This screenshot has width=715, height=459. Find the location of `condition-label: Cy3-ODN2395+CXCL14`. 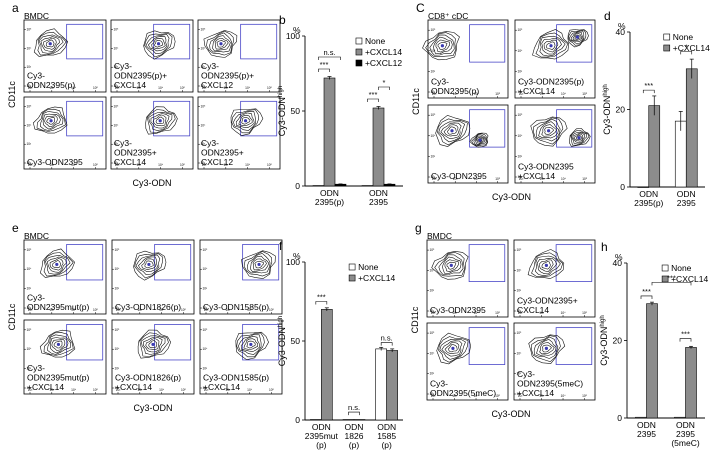

condition-label: Cy3-ODN2395+CXCL14 is located at coordinates (547, 306).